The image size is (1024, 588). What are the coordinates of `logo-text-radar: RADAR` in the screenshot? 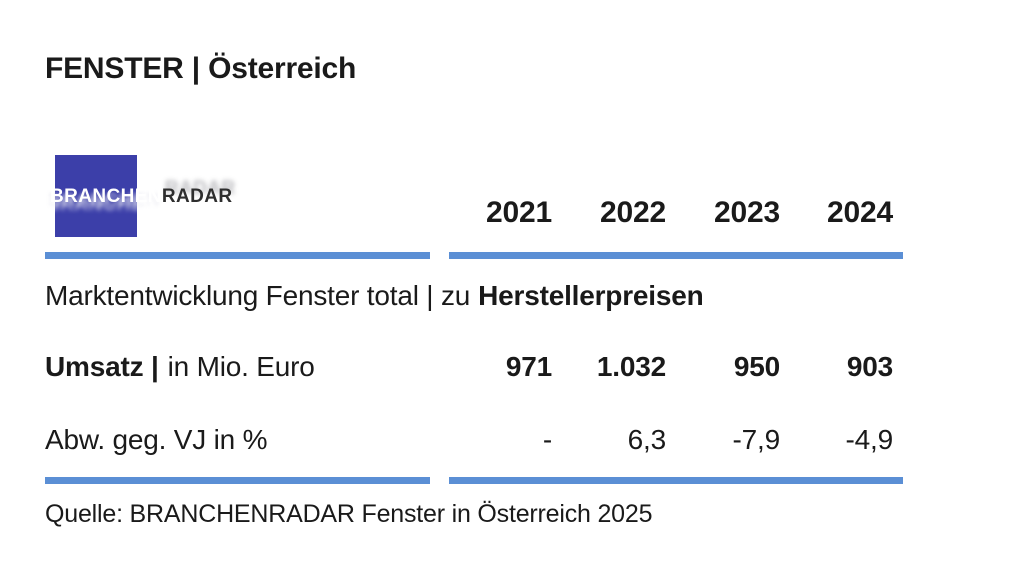 It's located at (197, 196).